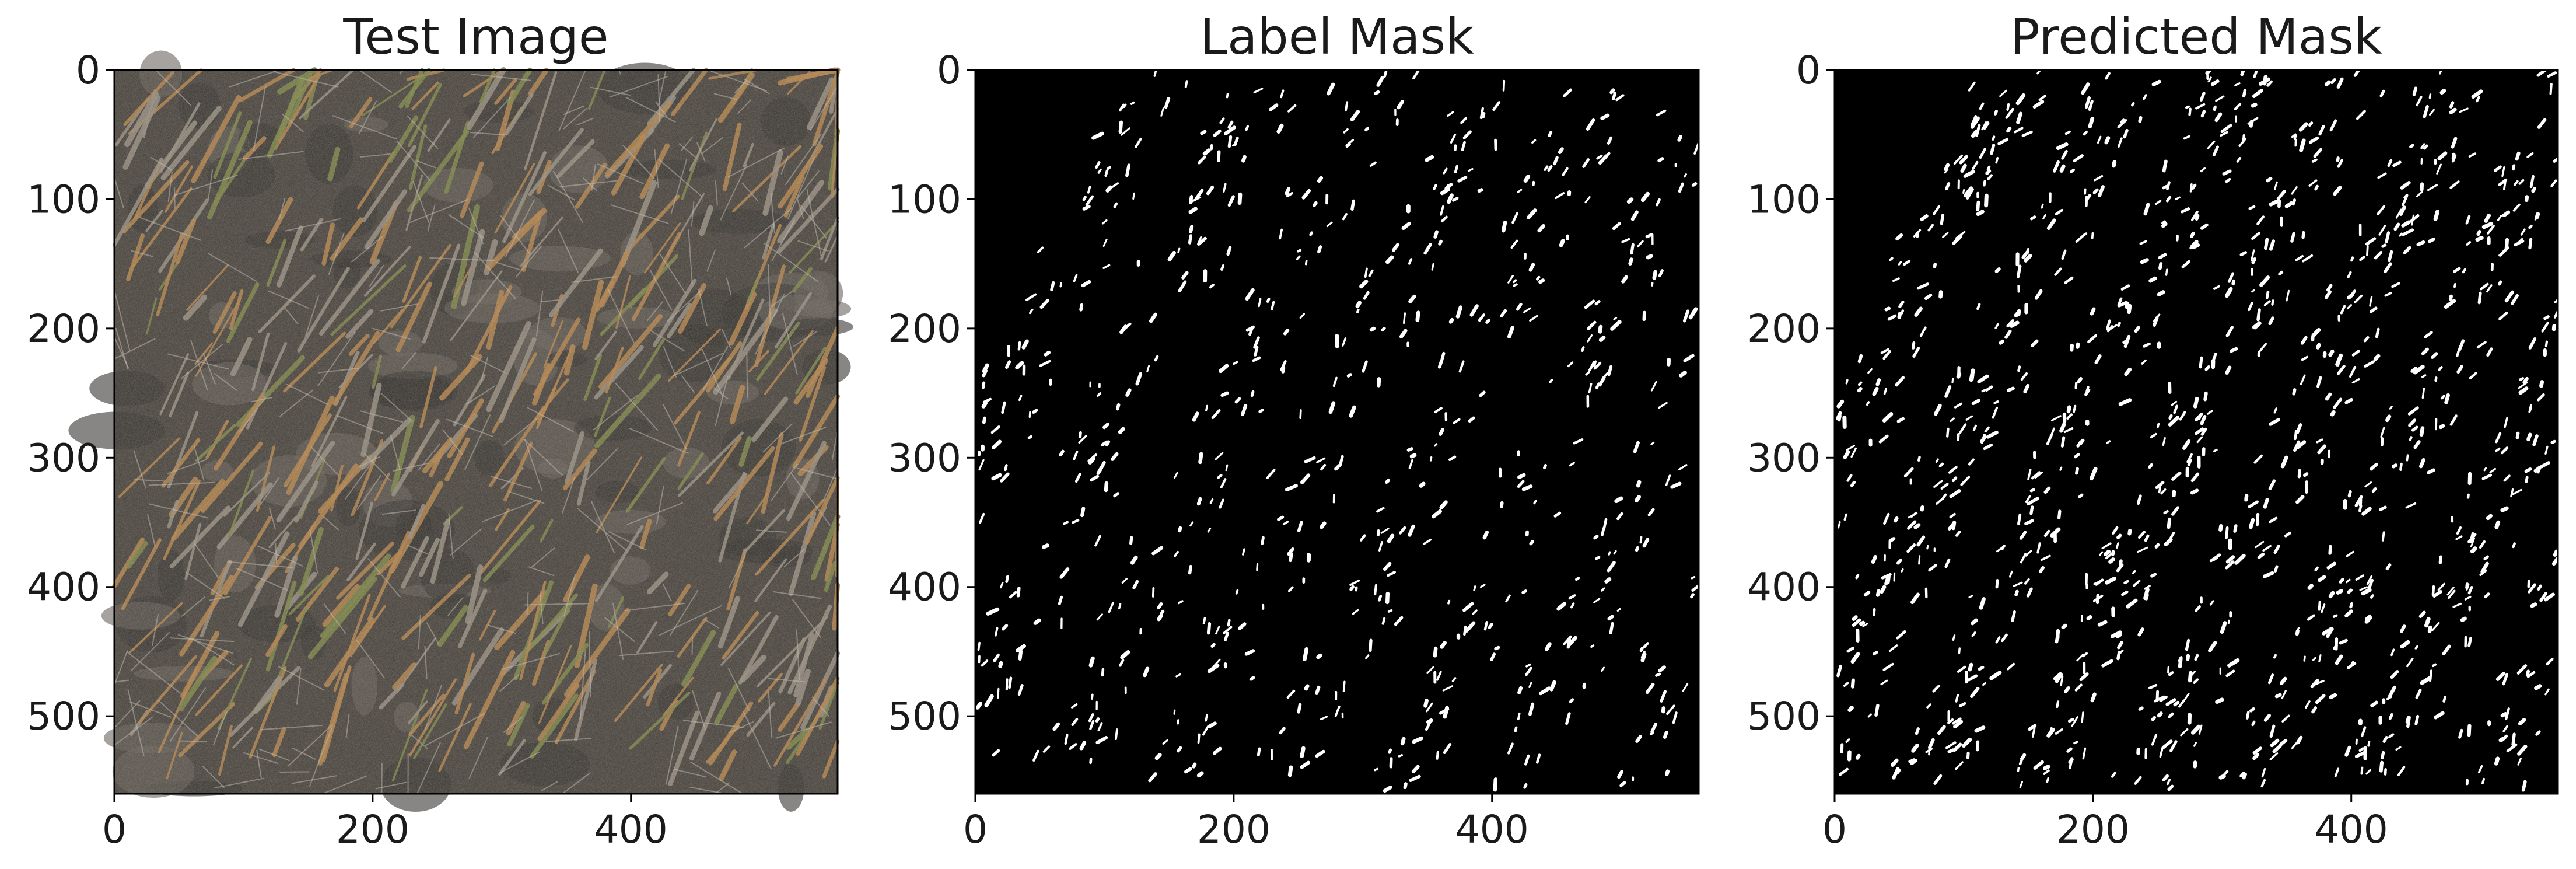 This screenshot has height=869, width=2576. I want to click on panel-title: Test Image, so click(475, 36).